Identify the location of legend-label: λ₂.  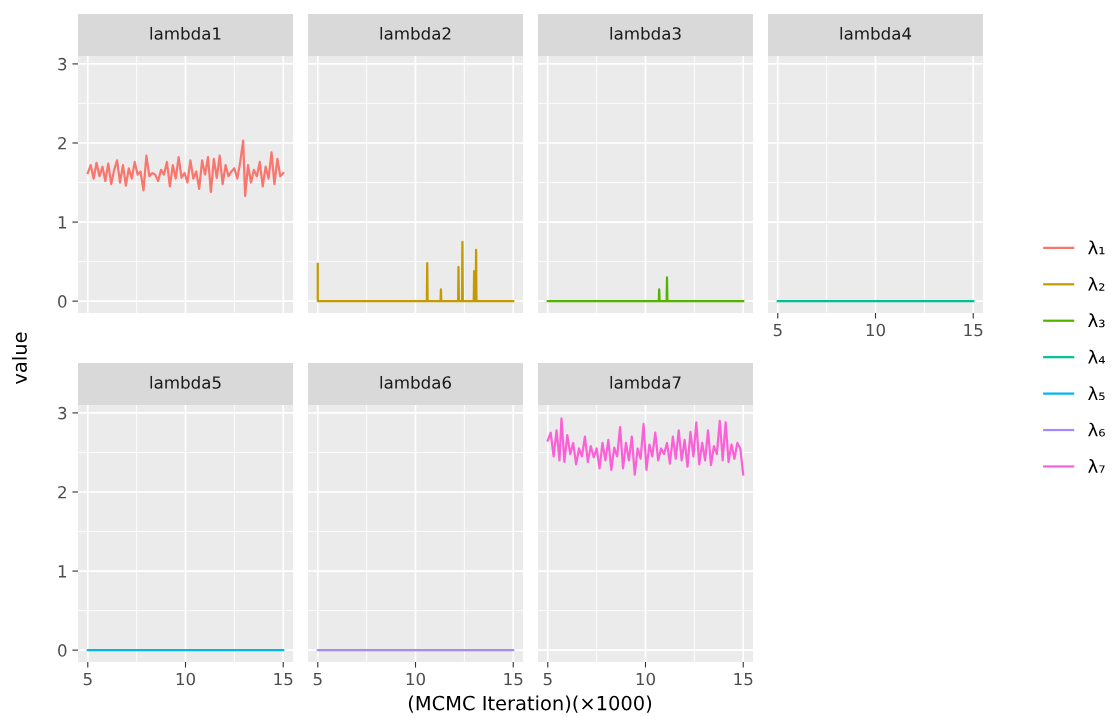
(1096, 283).